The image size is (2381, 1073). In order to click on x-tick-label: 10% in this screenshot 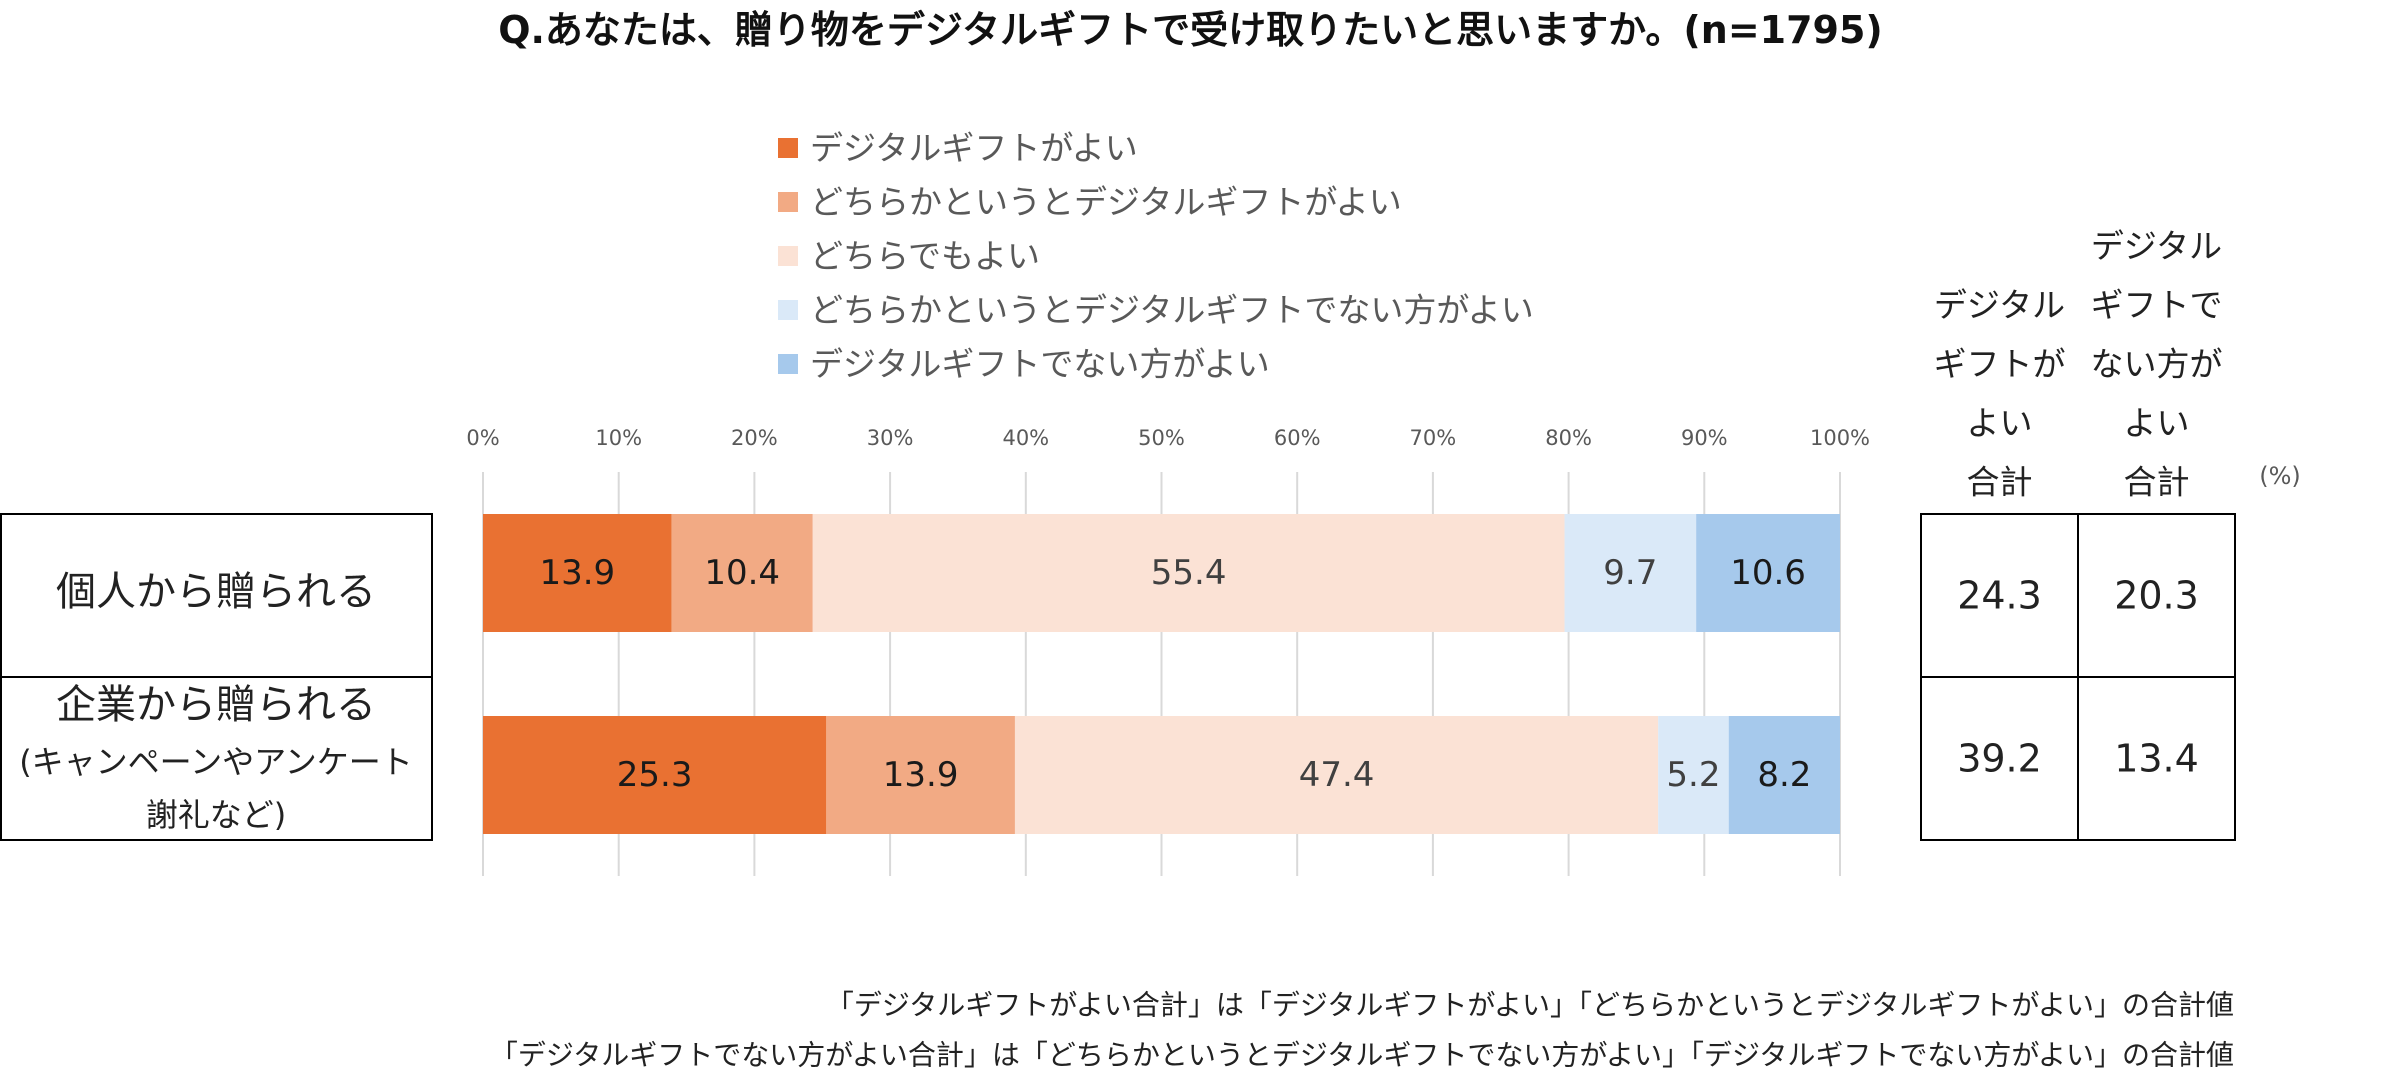, I will do `click(618, 438)`.